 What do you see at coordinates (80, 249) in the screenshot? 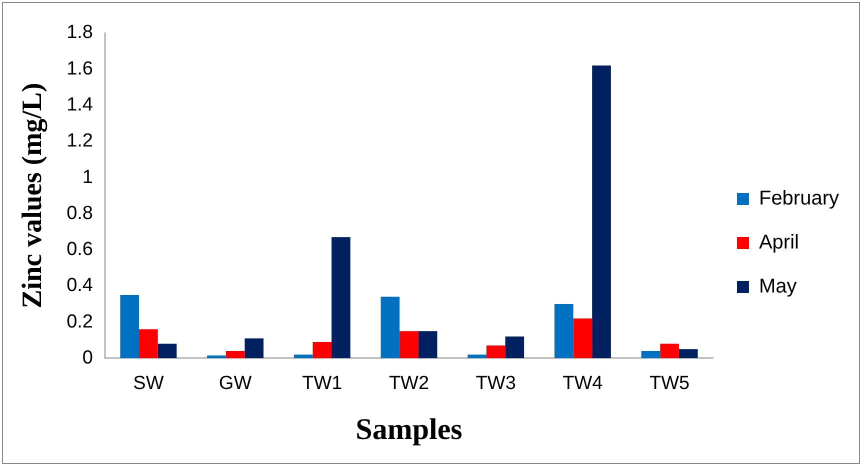
I see `y-tick-label: 0.6` at bounding box center [80, 249].